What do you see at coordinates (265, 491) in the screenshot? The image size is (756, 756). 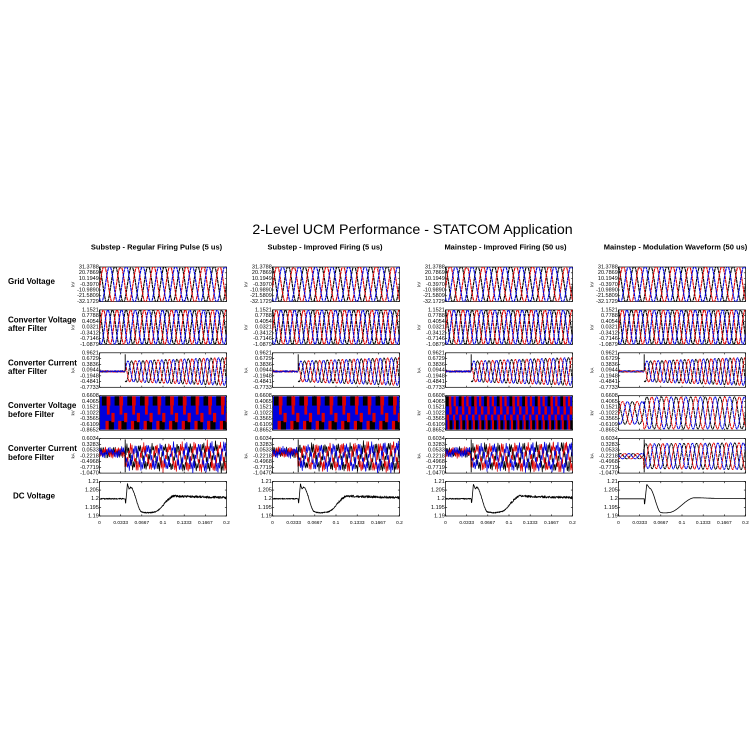 I see `svg-text: 1.205` at bounding box center [265, 491].